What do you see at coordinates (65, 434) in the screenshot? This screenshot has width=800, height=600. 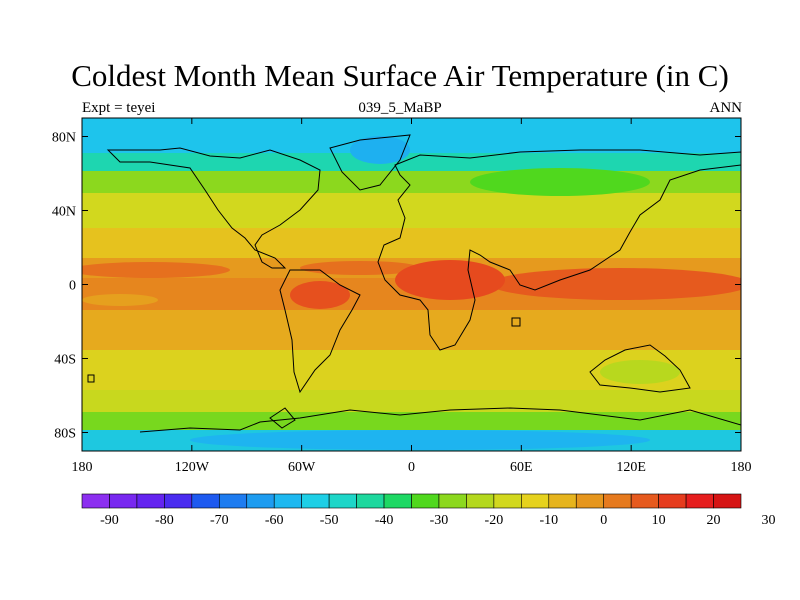 I see `lat-tick-label: 80S` at bounding box center [65, 434].